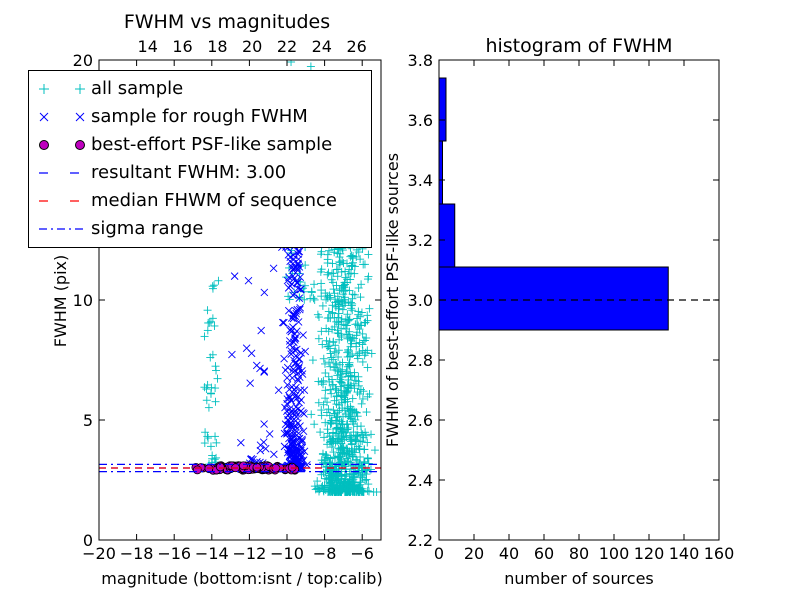 The image size is (800, 600). What do you see at coordinates (137, 553) in the screenshot?
I see `x-tick-label: −18` at bounding box center [137, 553].